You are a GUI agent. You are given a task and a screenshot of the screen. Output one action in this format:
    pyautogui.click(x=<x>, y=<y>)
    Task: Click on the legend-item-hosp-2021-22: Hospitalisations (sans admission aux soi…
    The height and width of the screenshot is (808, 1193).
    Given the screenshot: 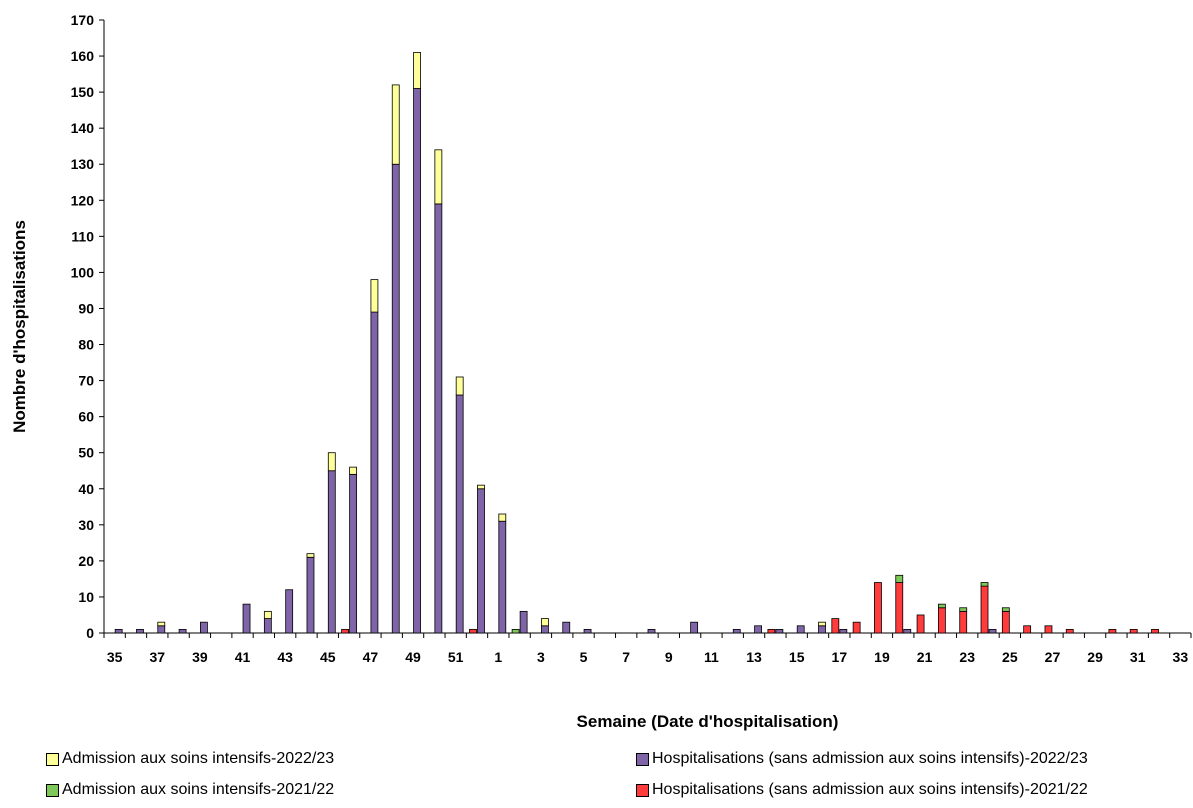 What is the action you would take?
    pyautogui.click(x=862, y=790)
    